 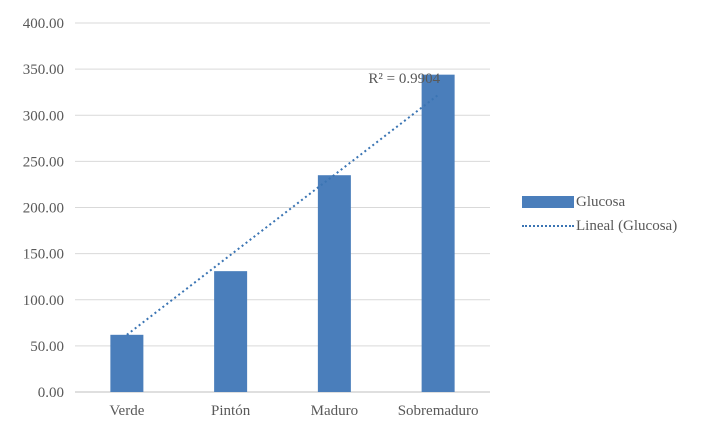 I want to click on y-tick-label: 200.00, so click(x=43, y=209).